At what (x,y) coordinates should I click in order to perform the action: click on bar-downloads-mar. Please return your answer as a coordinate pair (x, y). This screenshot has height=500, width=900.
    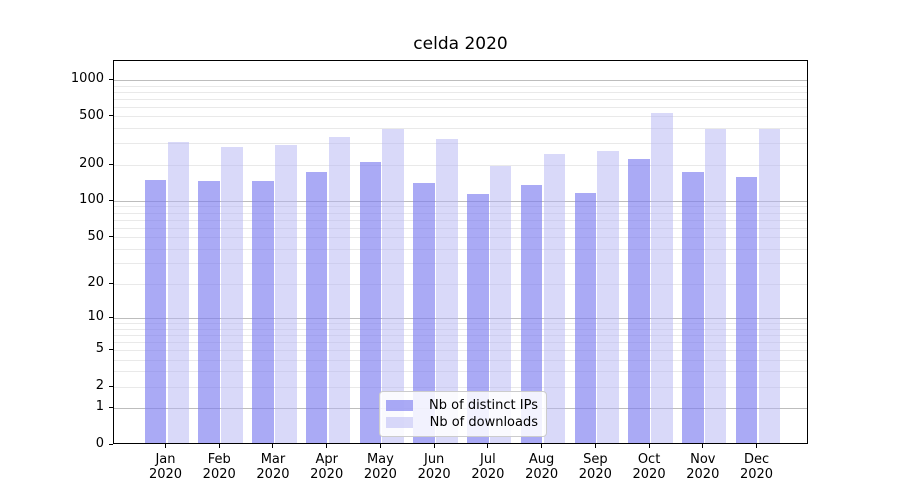
    Looking at the image, I should click on (285, 293).